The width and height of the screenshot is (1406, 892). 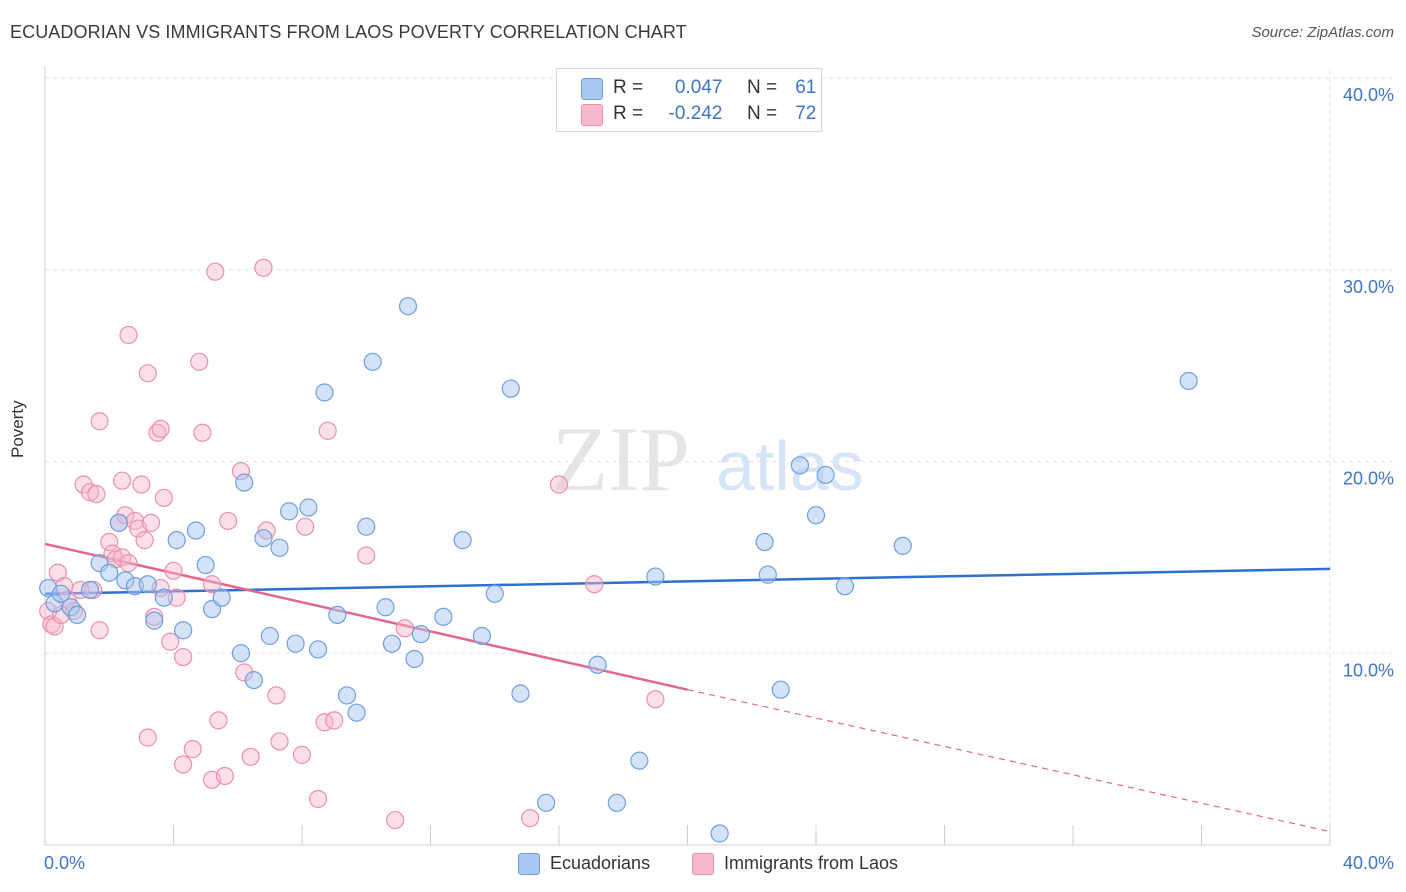 I want to click on x-tick-label-min: 0.0%, so click(x=64, y=863).